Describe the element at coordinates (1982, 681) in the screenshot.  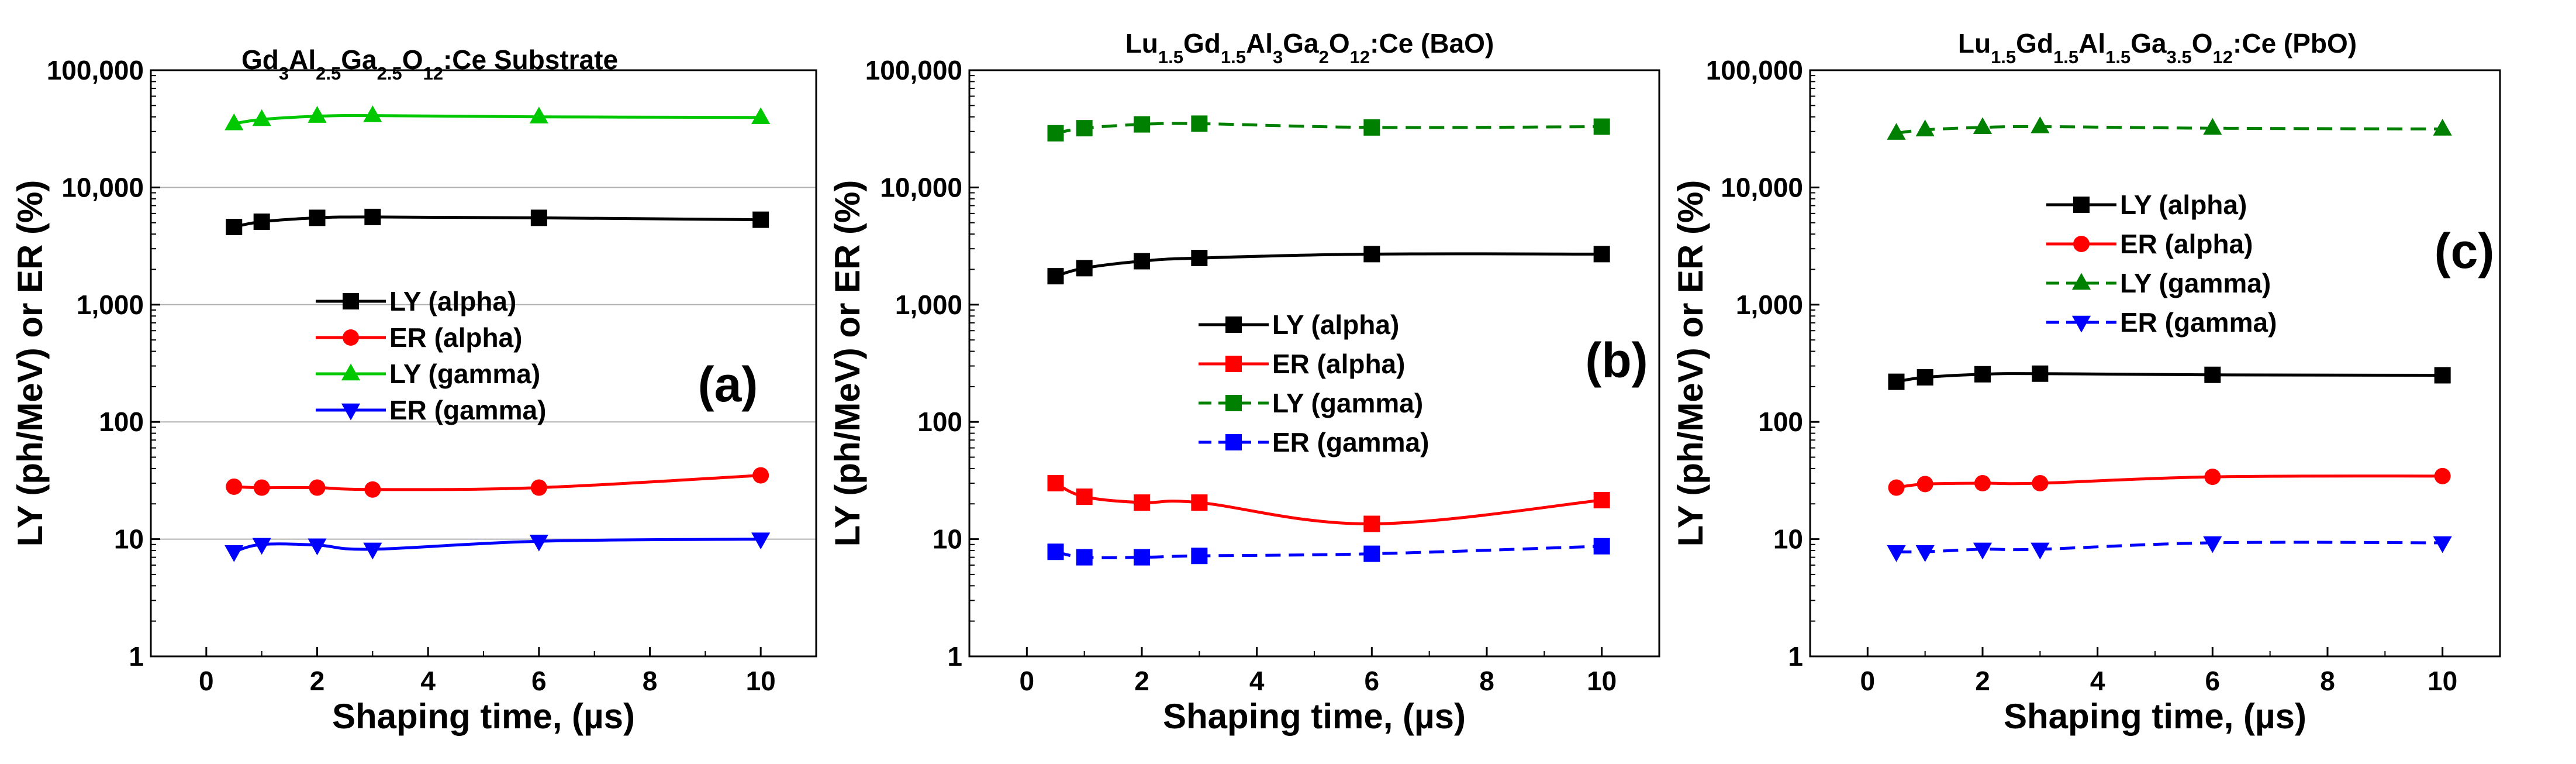
I see `panel-c-xtick-label: 2` at that location.